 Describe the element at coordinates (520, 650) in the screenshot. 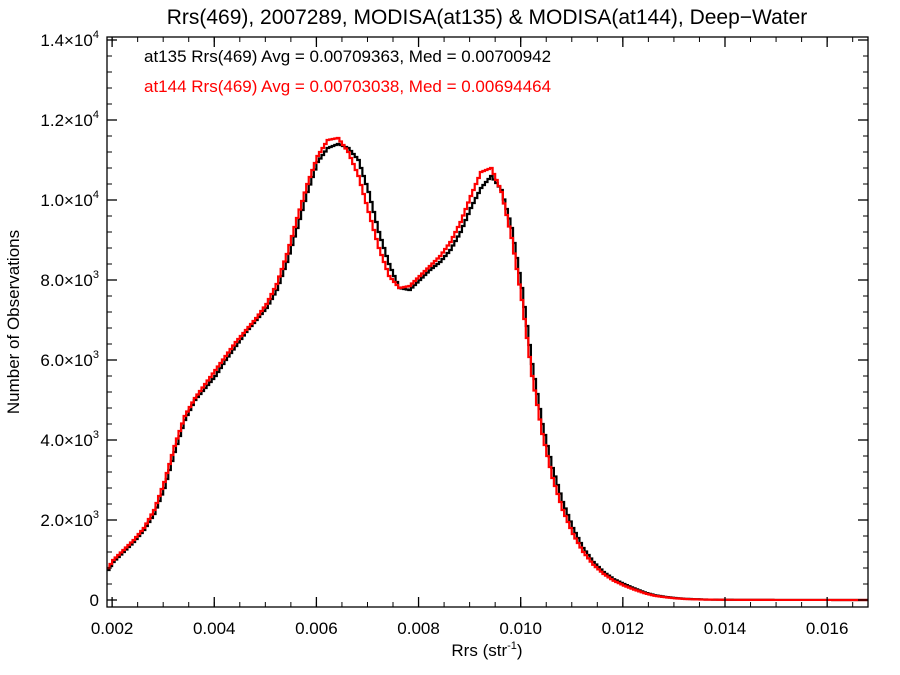

I see `x-axis-label-close: )` at that location.